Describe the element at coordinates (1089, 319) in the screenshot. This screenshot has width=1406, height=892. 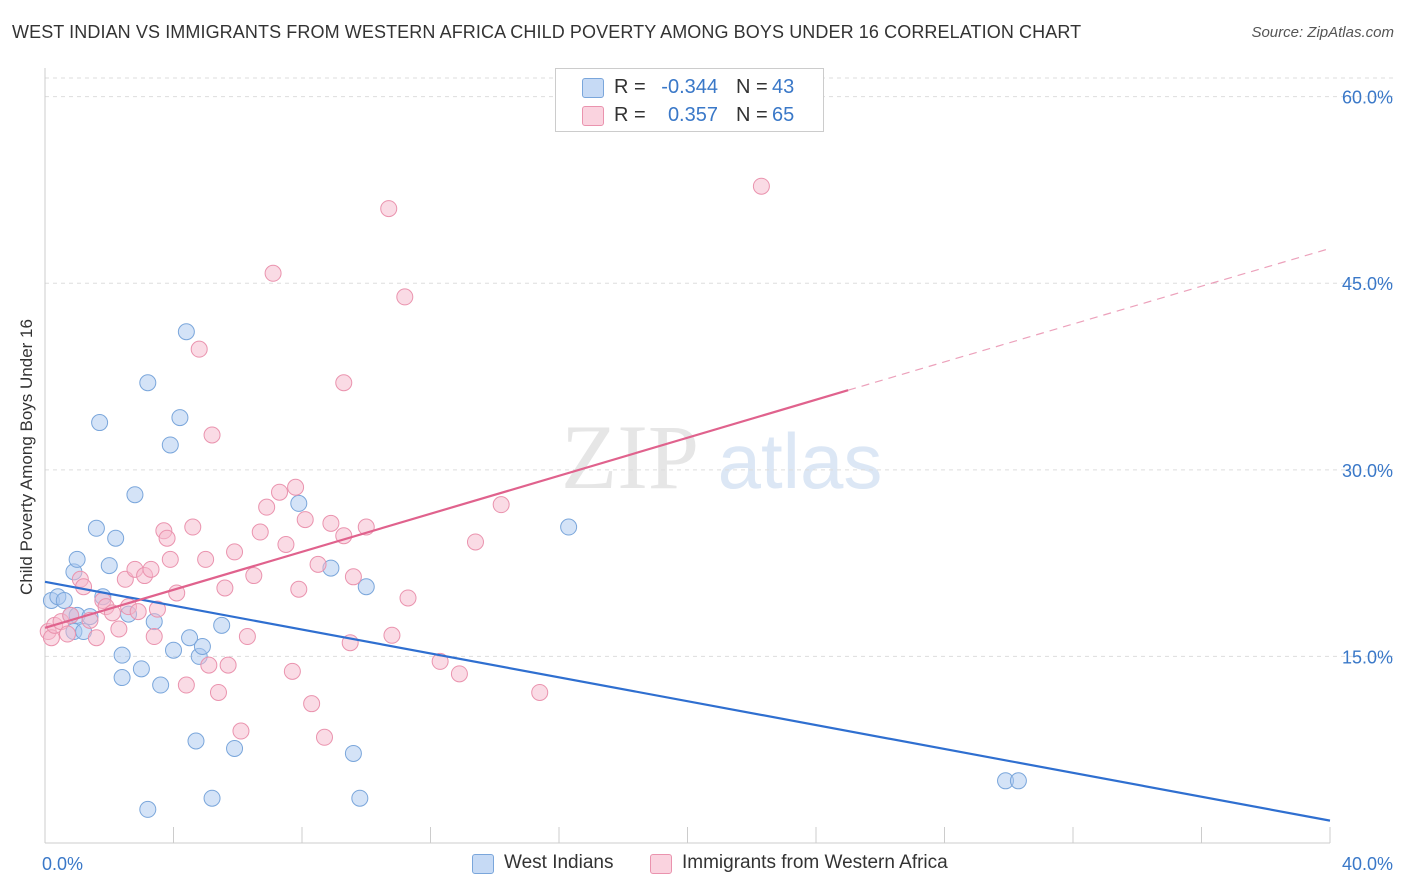
I see `trend-extension-western-africa` at that location.